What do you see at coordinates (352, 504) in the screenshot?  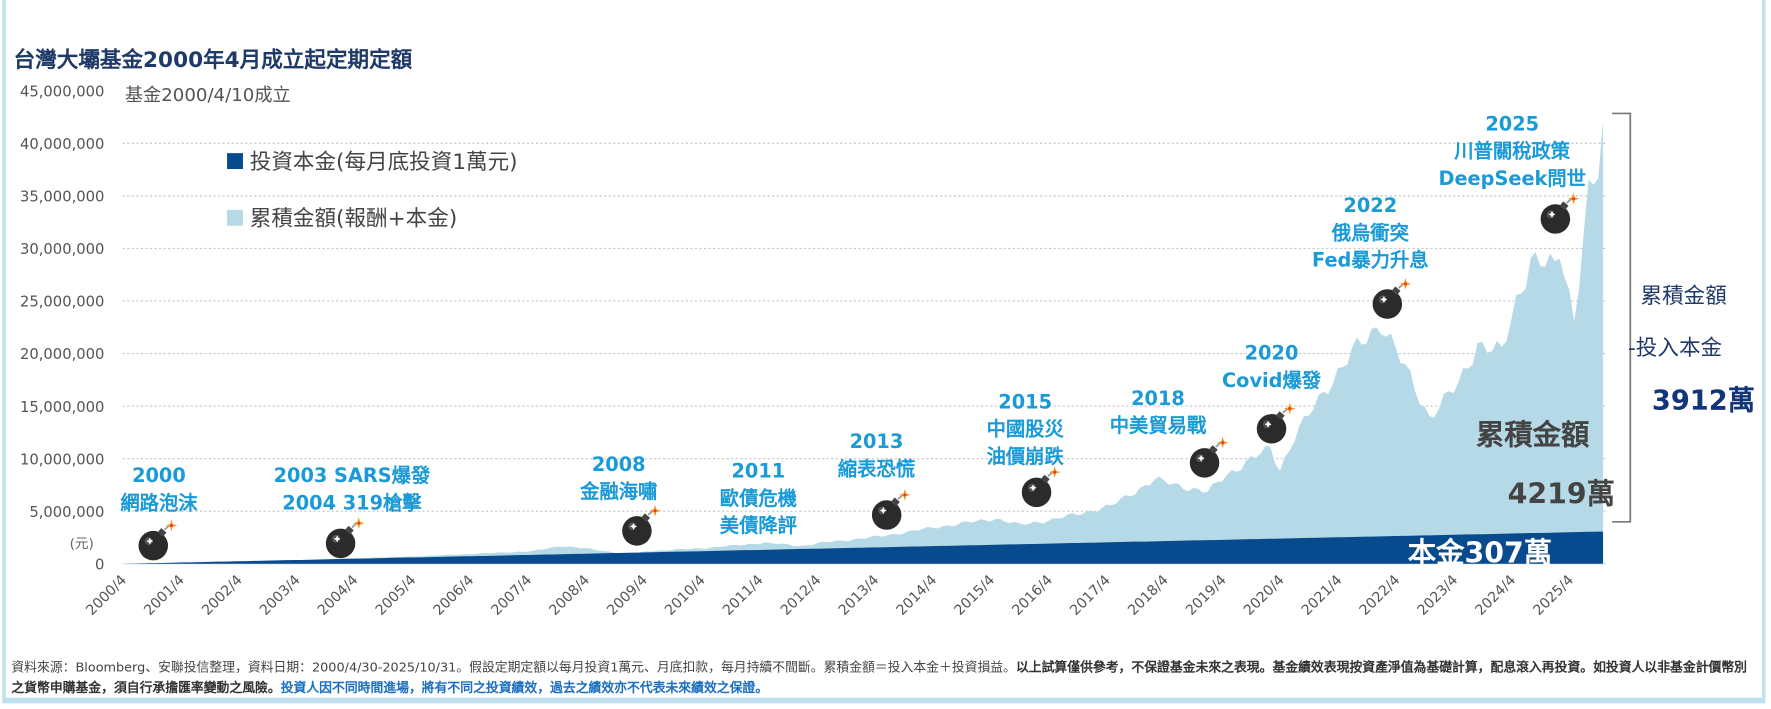 I see `annotation-line: 2004 319槍擊` at bounding box center [352, 504].